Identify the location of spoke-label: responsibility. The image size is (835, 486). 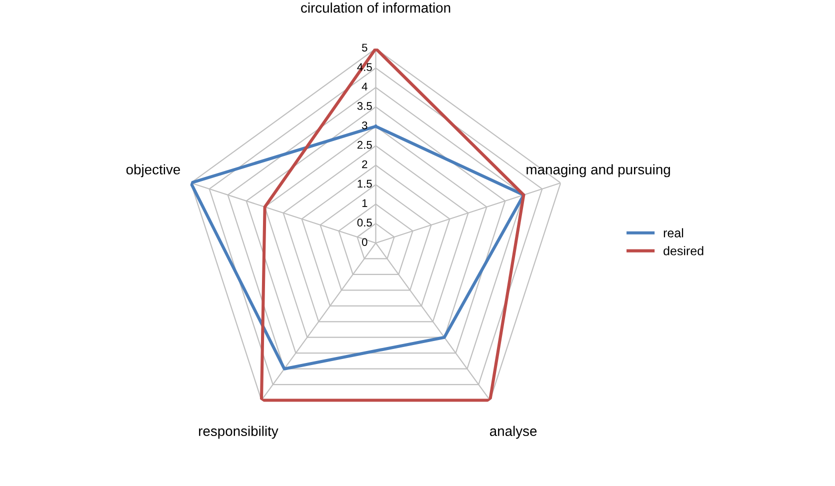
(238, 432).